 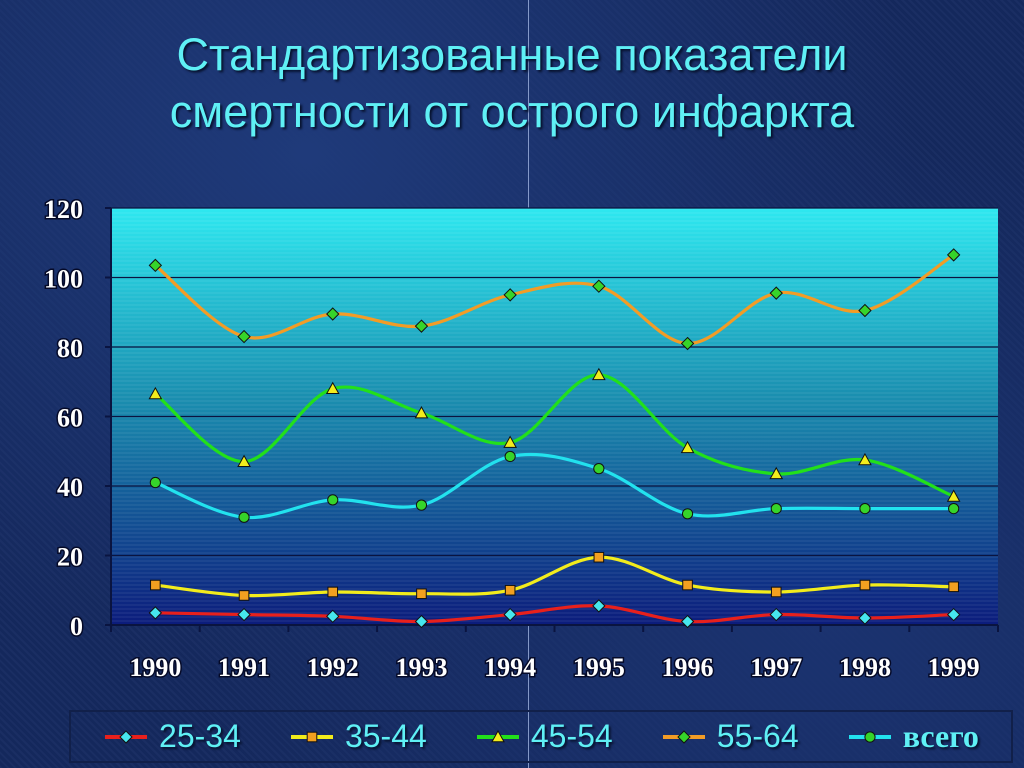 What do you see at coordinates (599, 667) in the screenshot?
I see `x-tick-label: 1995` at bounding box center [599, 667].